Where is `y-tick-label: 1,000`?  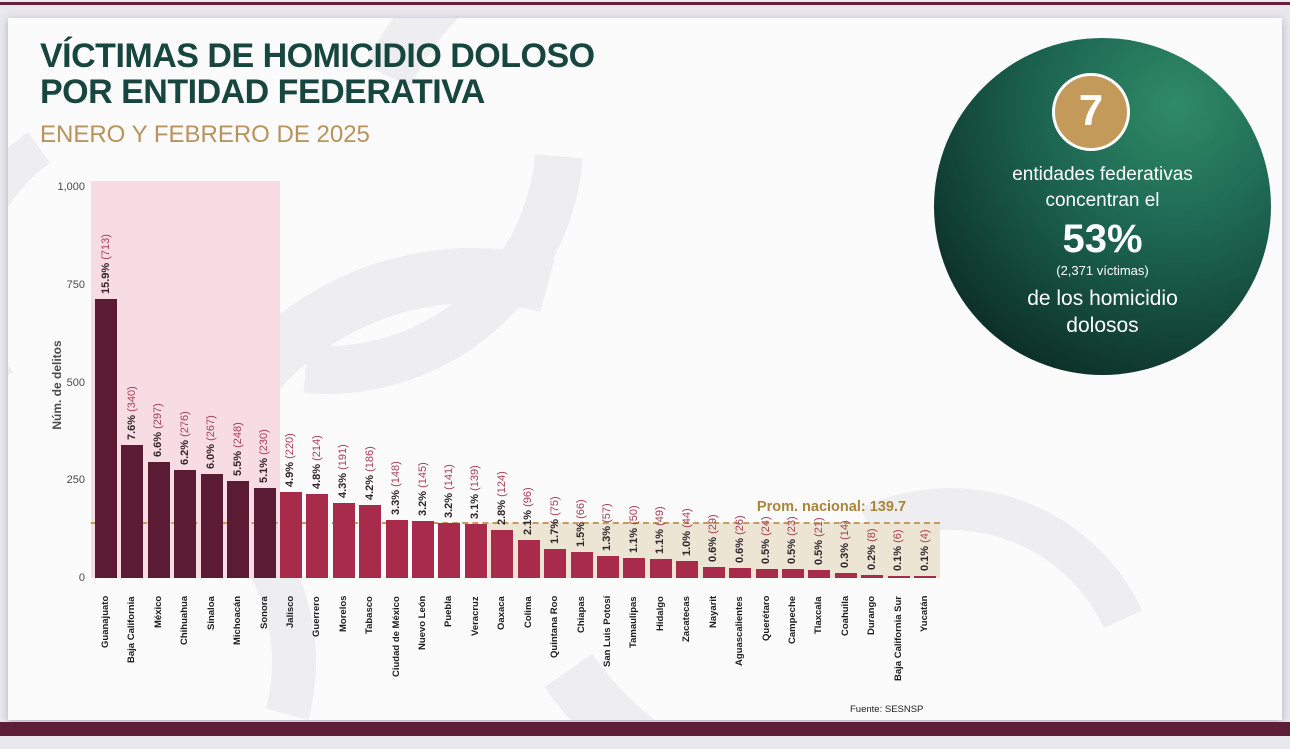
y-tick-label: 1,000 is located at coordinates (71, 187).